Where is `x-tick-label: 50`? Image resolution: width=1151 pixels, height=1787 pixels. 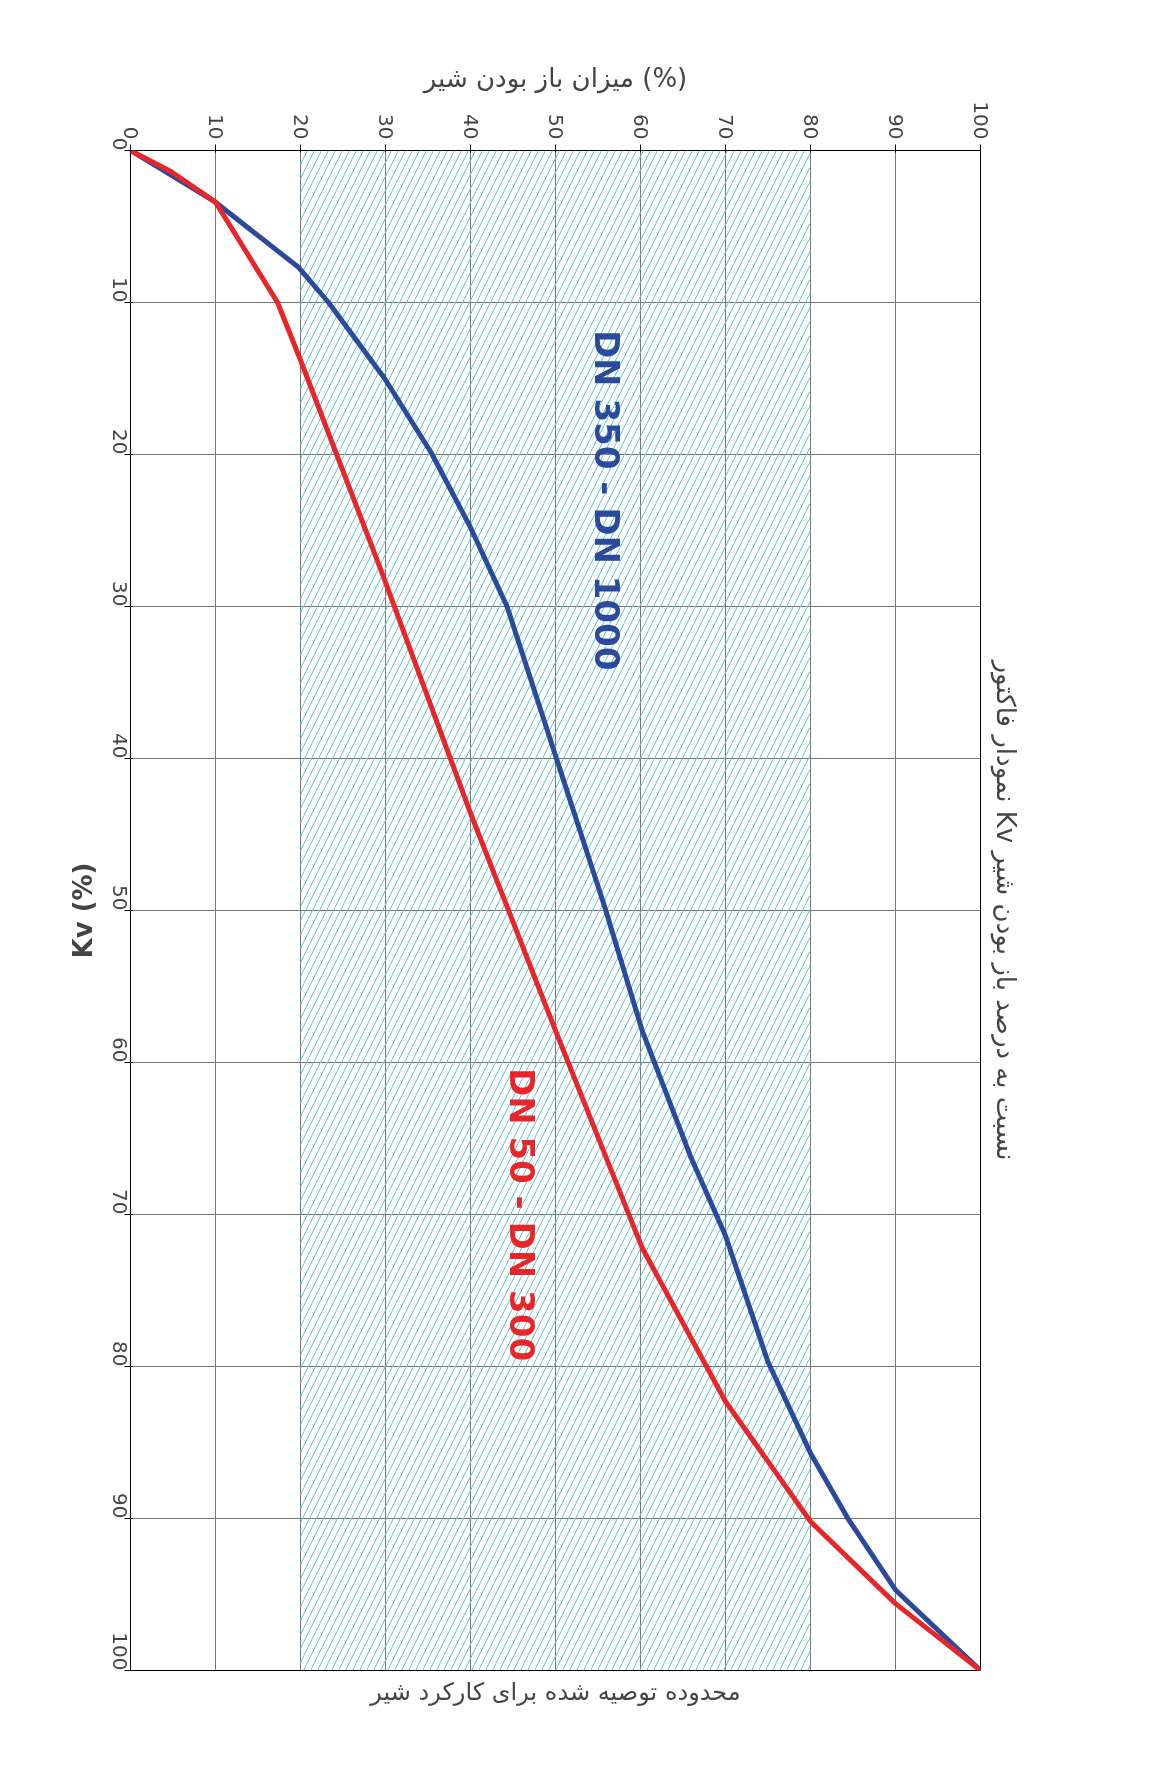 x-tick-label: 50 is located at coordinates (555, 127).